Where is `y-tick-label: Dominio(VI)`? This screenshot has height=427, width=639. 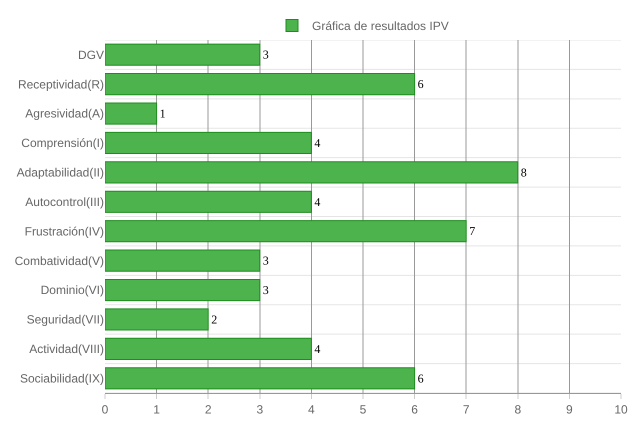 y-tick-label: Dominio(VI) is located at coordinates (72, 290).